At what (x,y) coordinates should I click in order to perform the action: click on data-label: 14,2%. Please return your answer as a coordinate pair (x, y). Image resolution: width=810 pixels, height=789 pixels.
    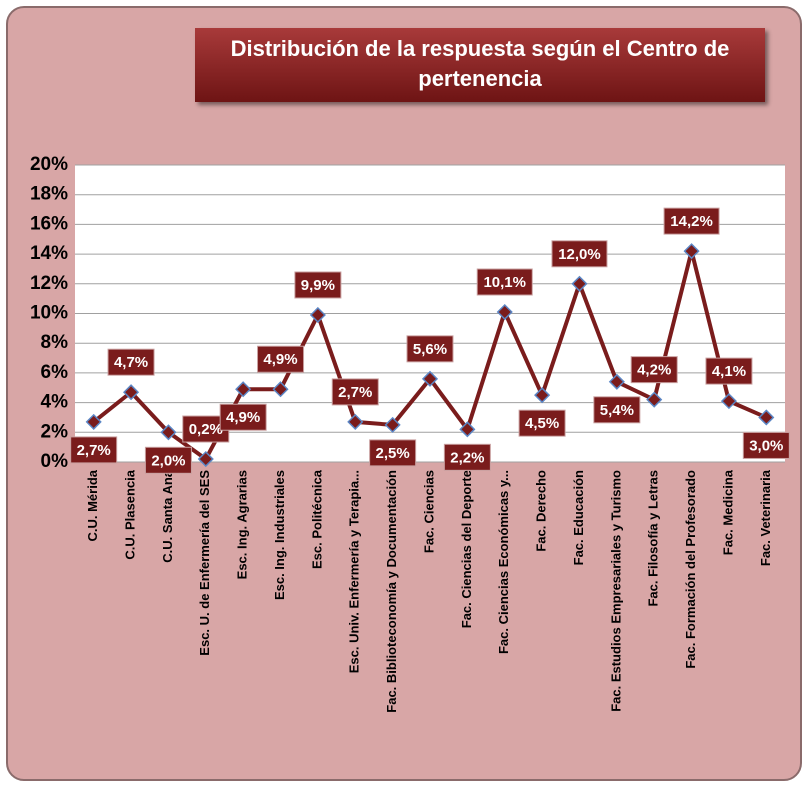
    Looking at the image, I should click on (691, 221).